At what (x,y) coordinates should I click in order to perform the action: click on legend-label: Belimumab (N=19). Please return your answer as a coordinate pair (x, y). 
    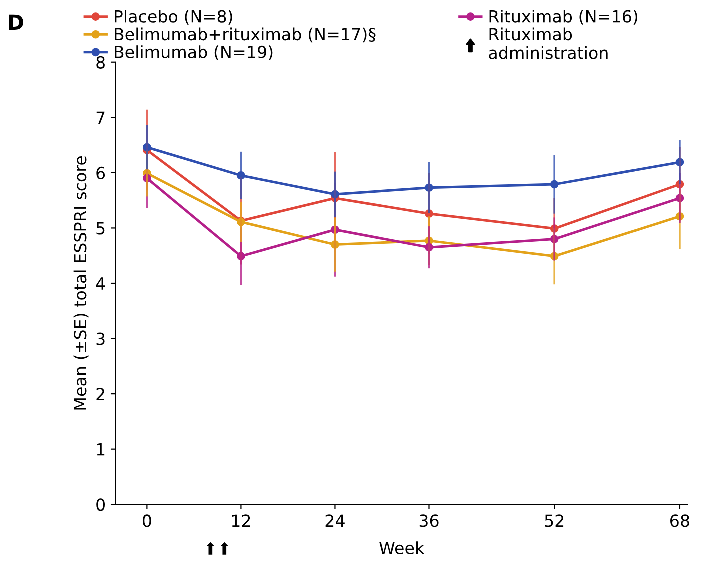
    Looking at the image, I should click on (194, 53).